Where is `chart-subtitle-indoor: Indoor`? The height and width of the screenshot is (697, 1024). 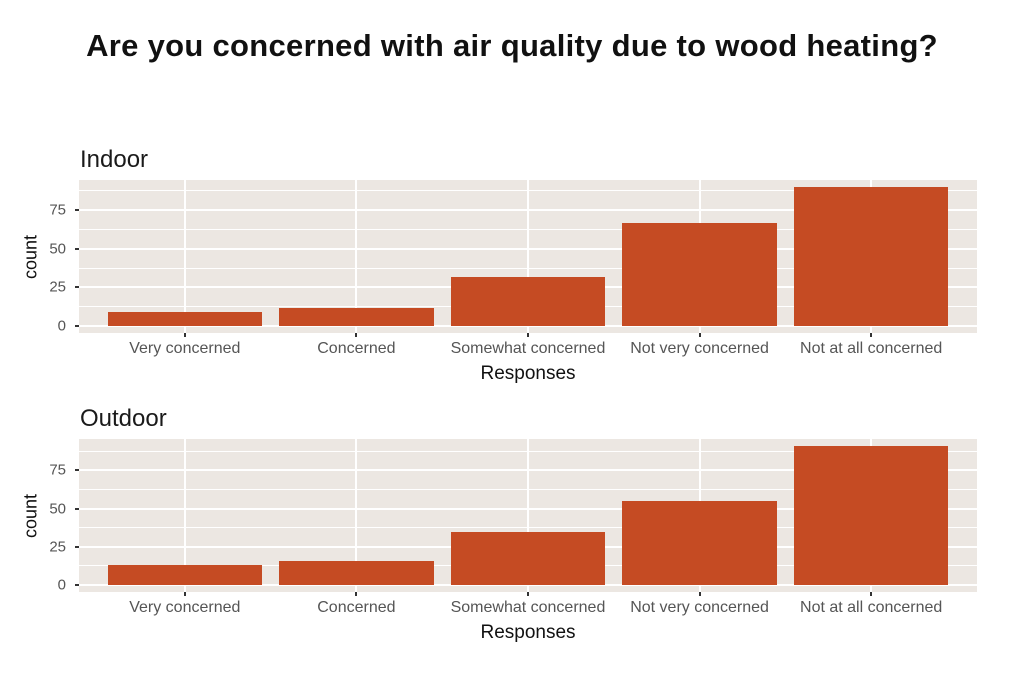 chart-subtitle-indoor: Indoor is located at coordinates (114, 159).